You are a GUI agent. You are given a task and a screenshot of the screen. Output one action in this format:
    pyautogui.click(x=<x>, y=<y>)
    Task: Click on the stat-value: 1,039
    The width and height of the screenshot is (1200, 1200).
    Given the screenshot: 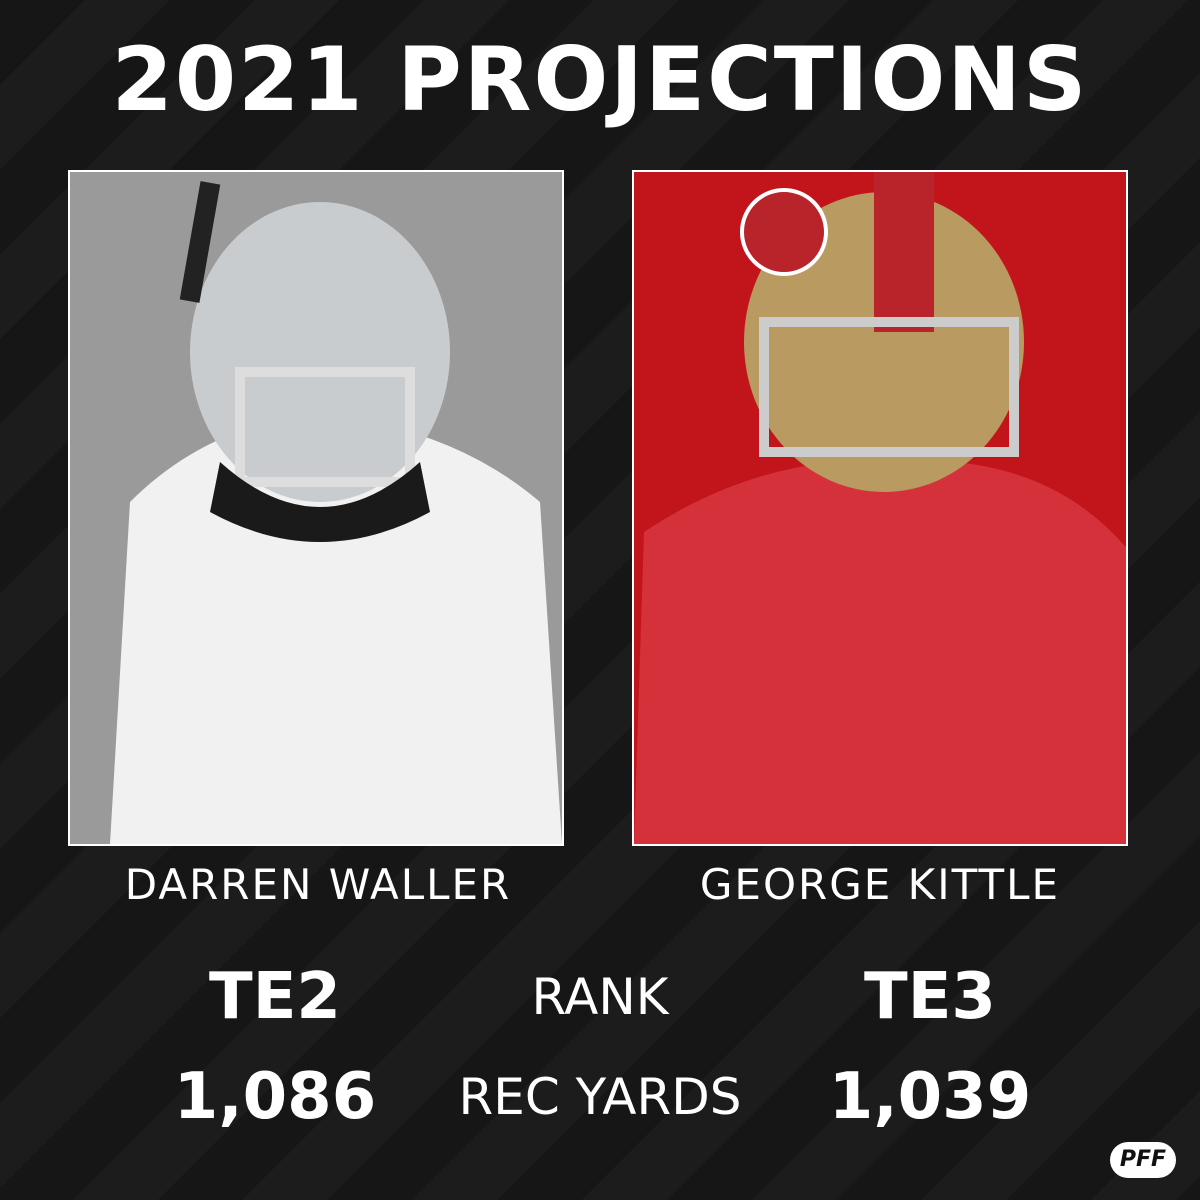 What is the action you would take?
    pyautogui.click(x=930, y=1097)
    